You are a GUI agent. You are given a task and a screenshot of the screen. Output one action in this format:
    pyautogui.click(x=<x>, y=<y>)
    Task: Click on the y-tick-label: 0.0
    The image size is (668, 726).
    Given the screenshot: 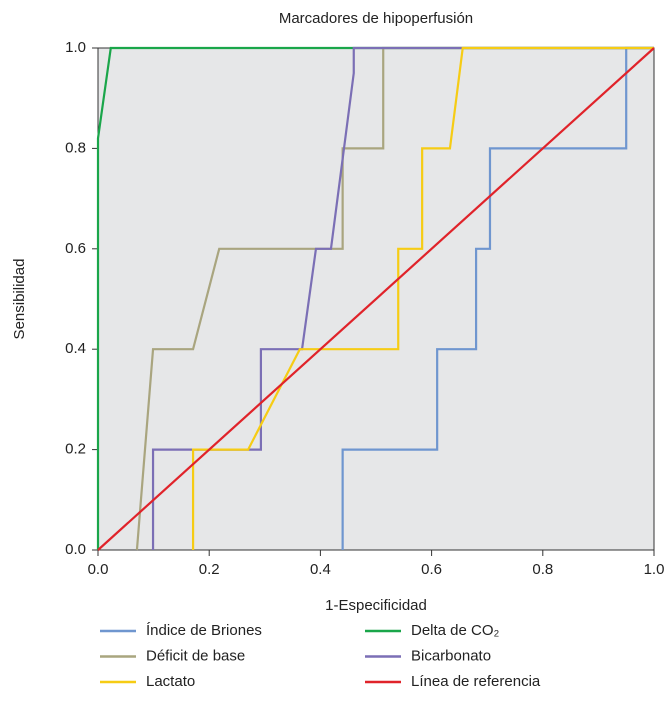 What is the action you would take?
    pyautogui.click(x=75, y=549)
    